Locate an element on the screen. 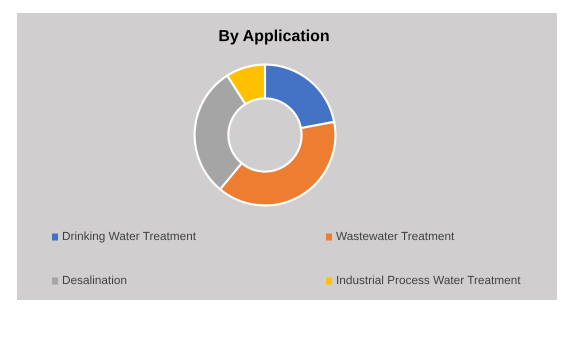 The height and width of the screenshot is (340, 577). legend-label: Industrial Process Water Treatment is located at coordinates (428, 279).